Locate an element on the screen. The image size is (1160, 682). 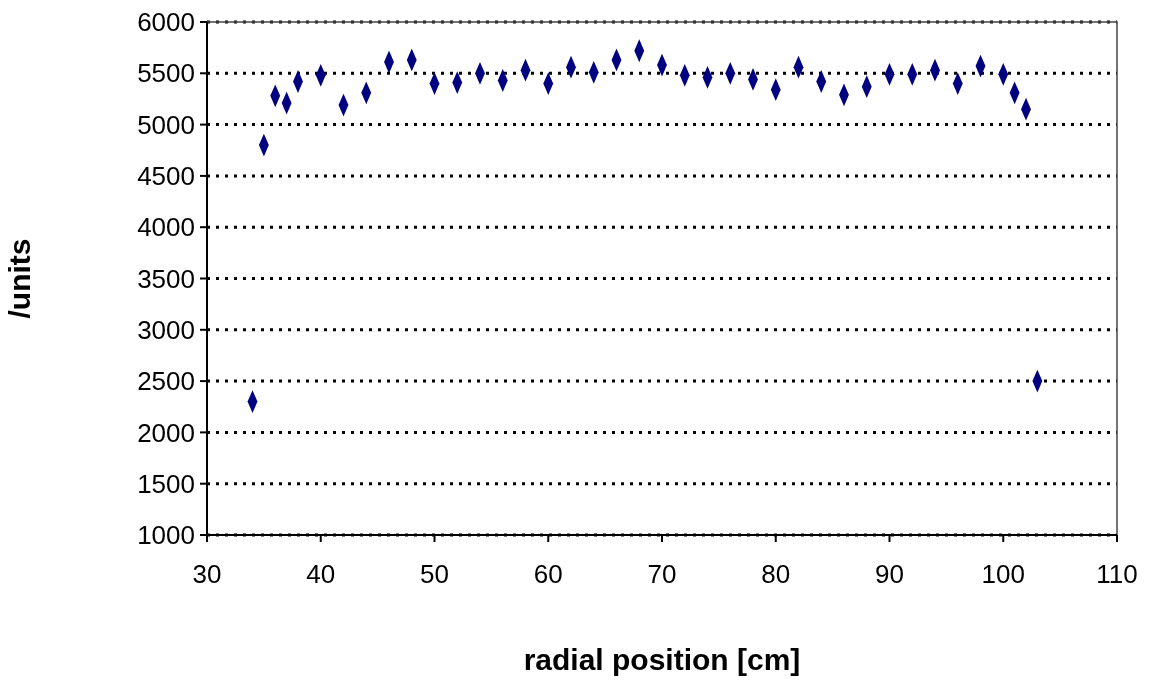
y-tick-label: 5500 is located at coordinates (166, 73).